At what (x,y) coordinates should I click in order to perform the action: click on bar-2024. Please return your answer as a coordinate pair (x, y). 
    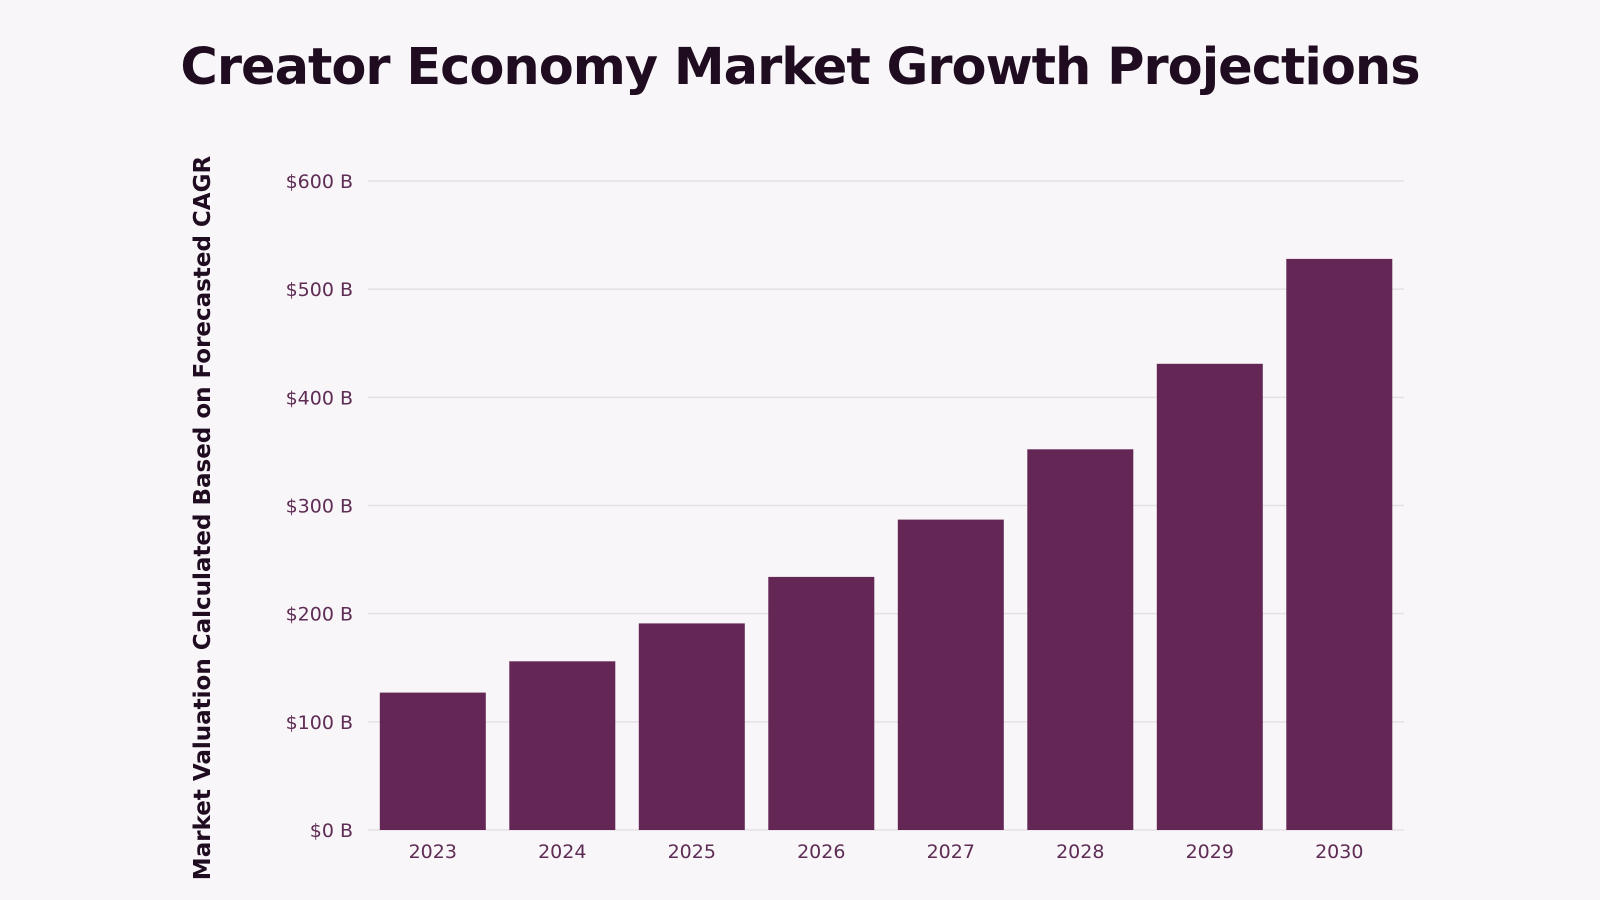
    Looking at the image, I should click on (562, 745).